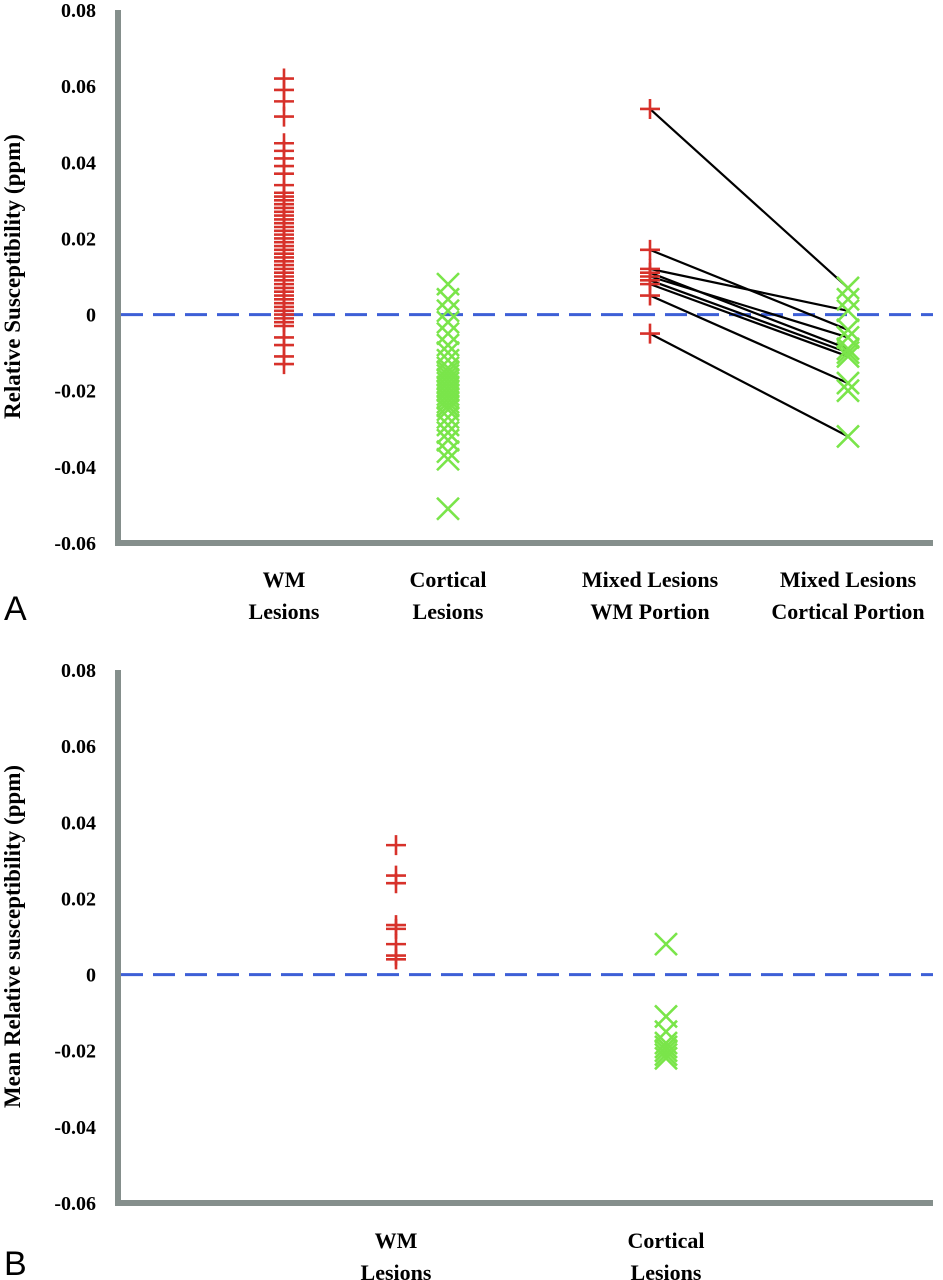  Describe the element at coordinates (15, 1262) in the screenshot. I see `panel-label: B` at that location.